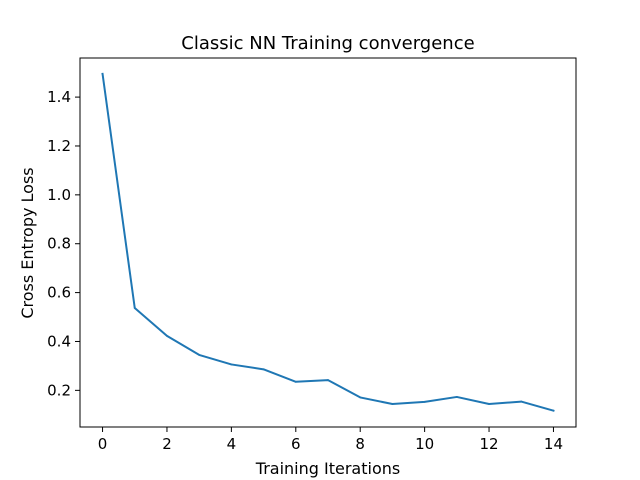 The image size is (640, 480). What do you see at coordinates (327, 468) in the screenshot?
I see `x-axis-label: Training Iterations` at bounding box center [327, 468].